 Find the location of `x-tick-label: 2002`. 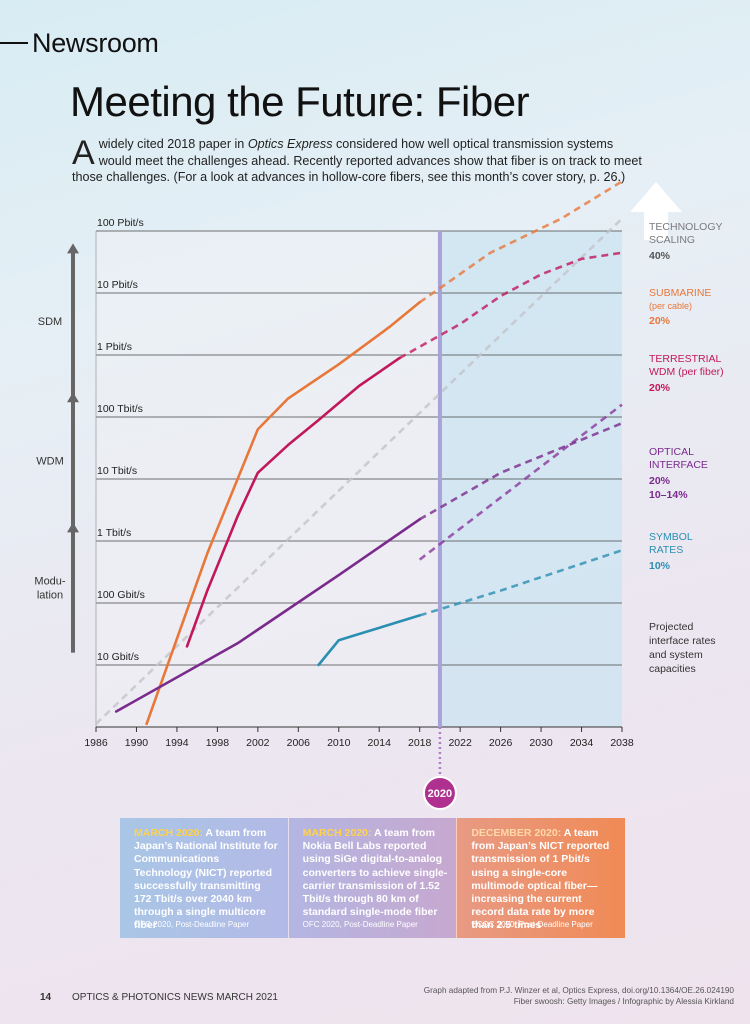

x-tick-label: 2002 is located at coordinates (258, 743).